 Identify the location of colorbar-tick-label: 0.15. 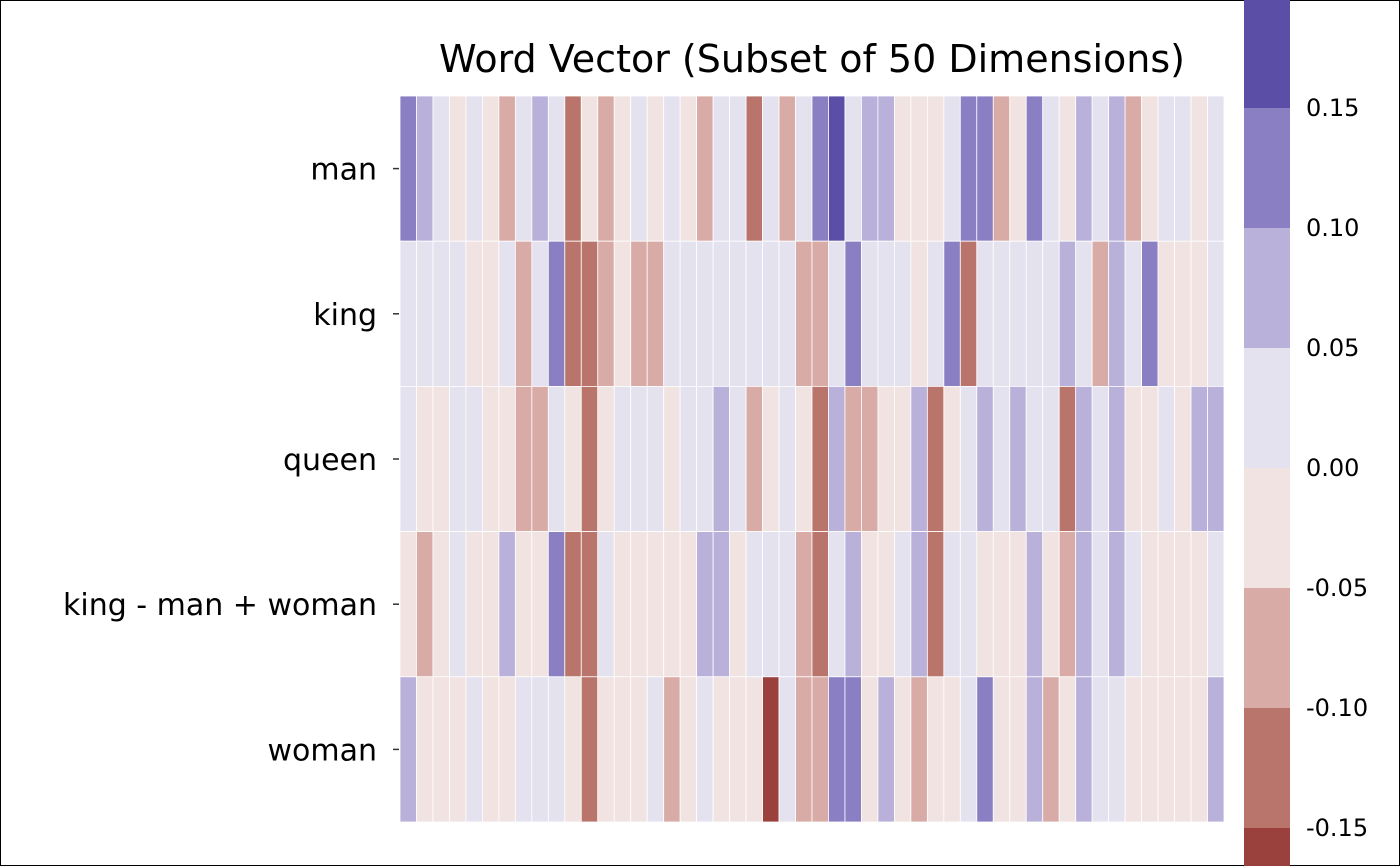
(1332, 108).